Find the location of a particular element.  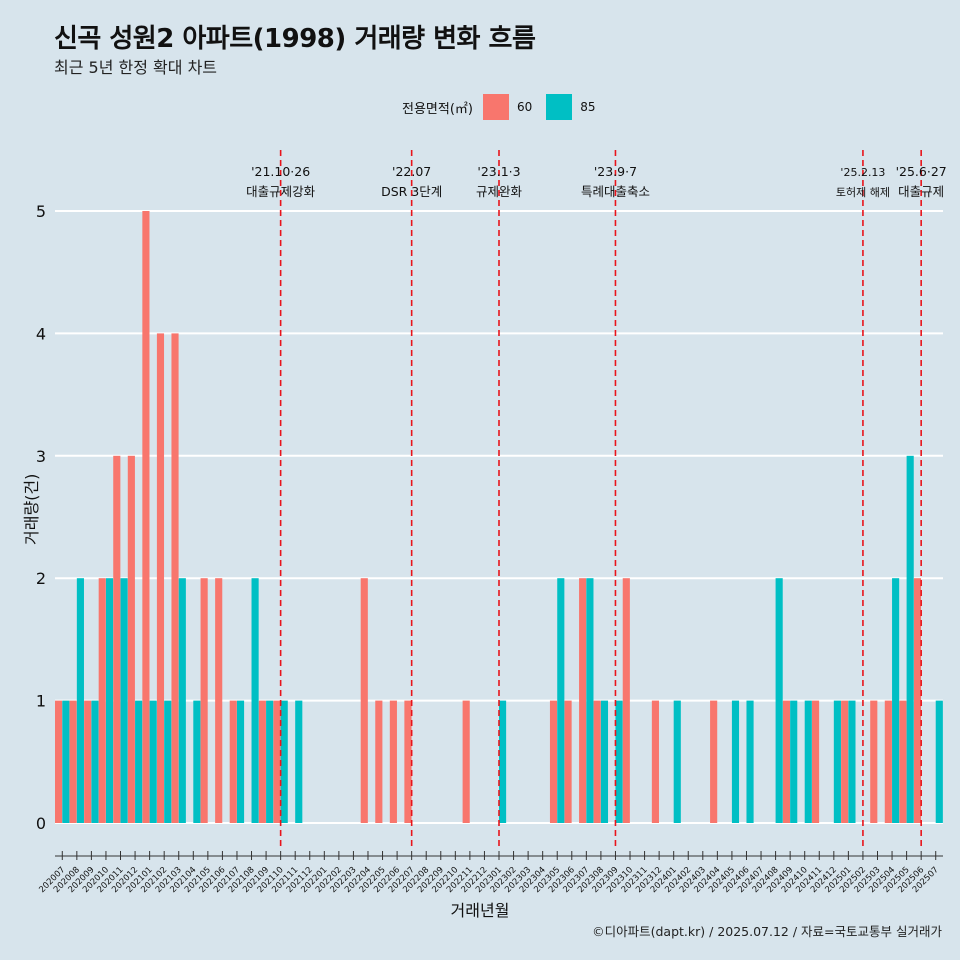

y-axis-title: 거래량(건) is located at coordinates (31, 509).